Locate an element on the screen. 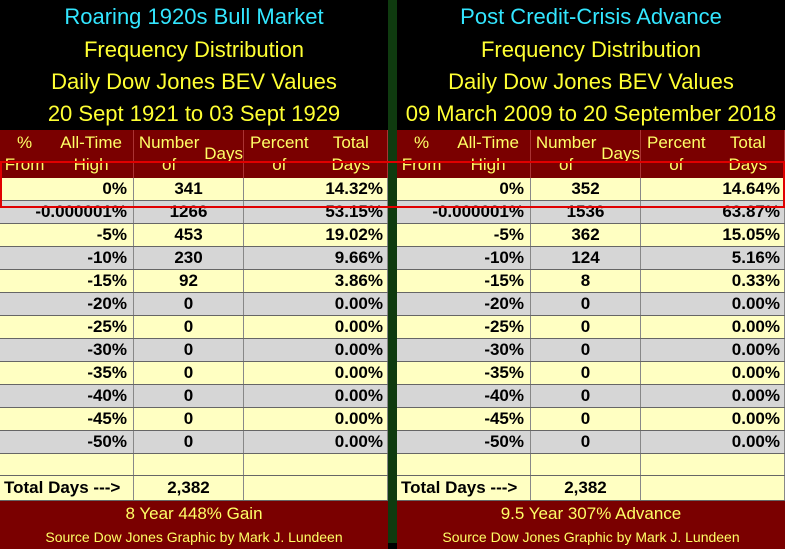 This screenshot has width=785, height=549. total-label: Total Days ---> is located at coordinates (67, 488).